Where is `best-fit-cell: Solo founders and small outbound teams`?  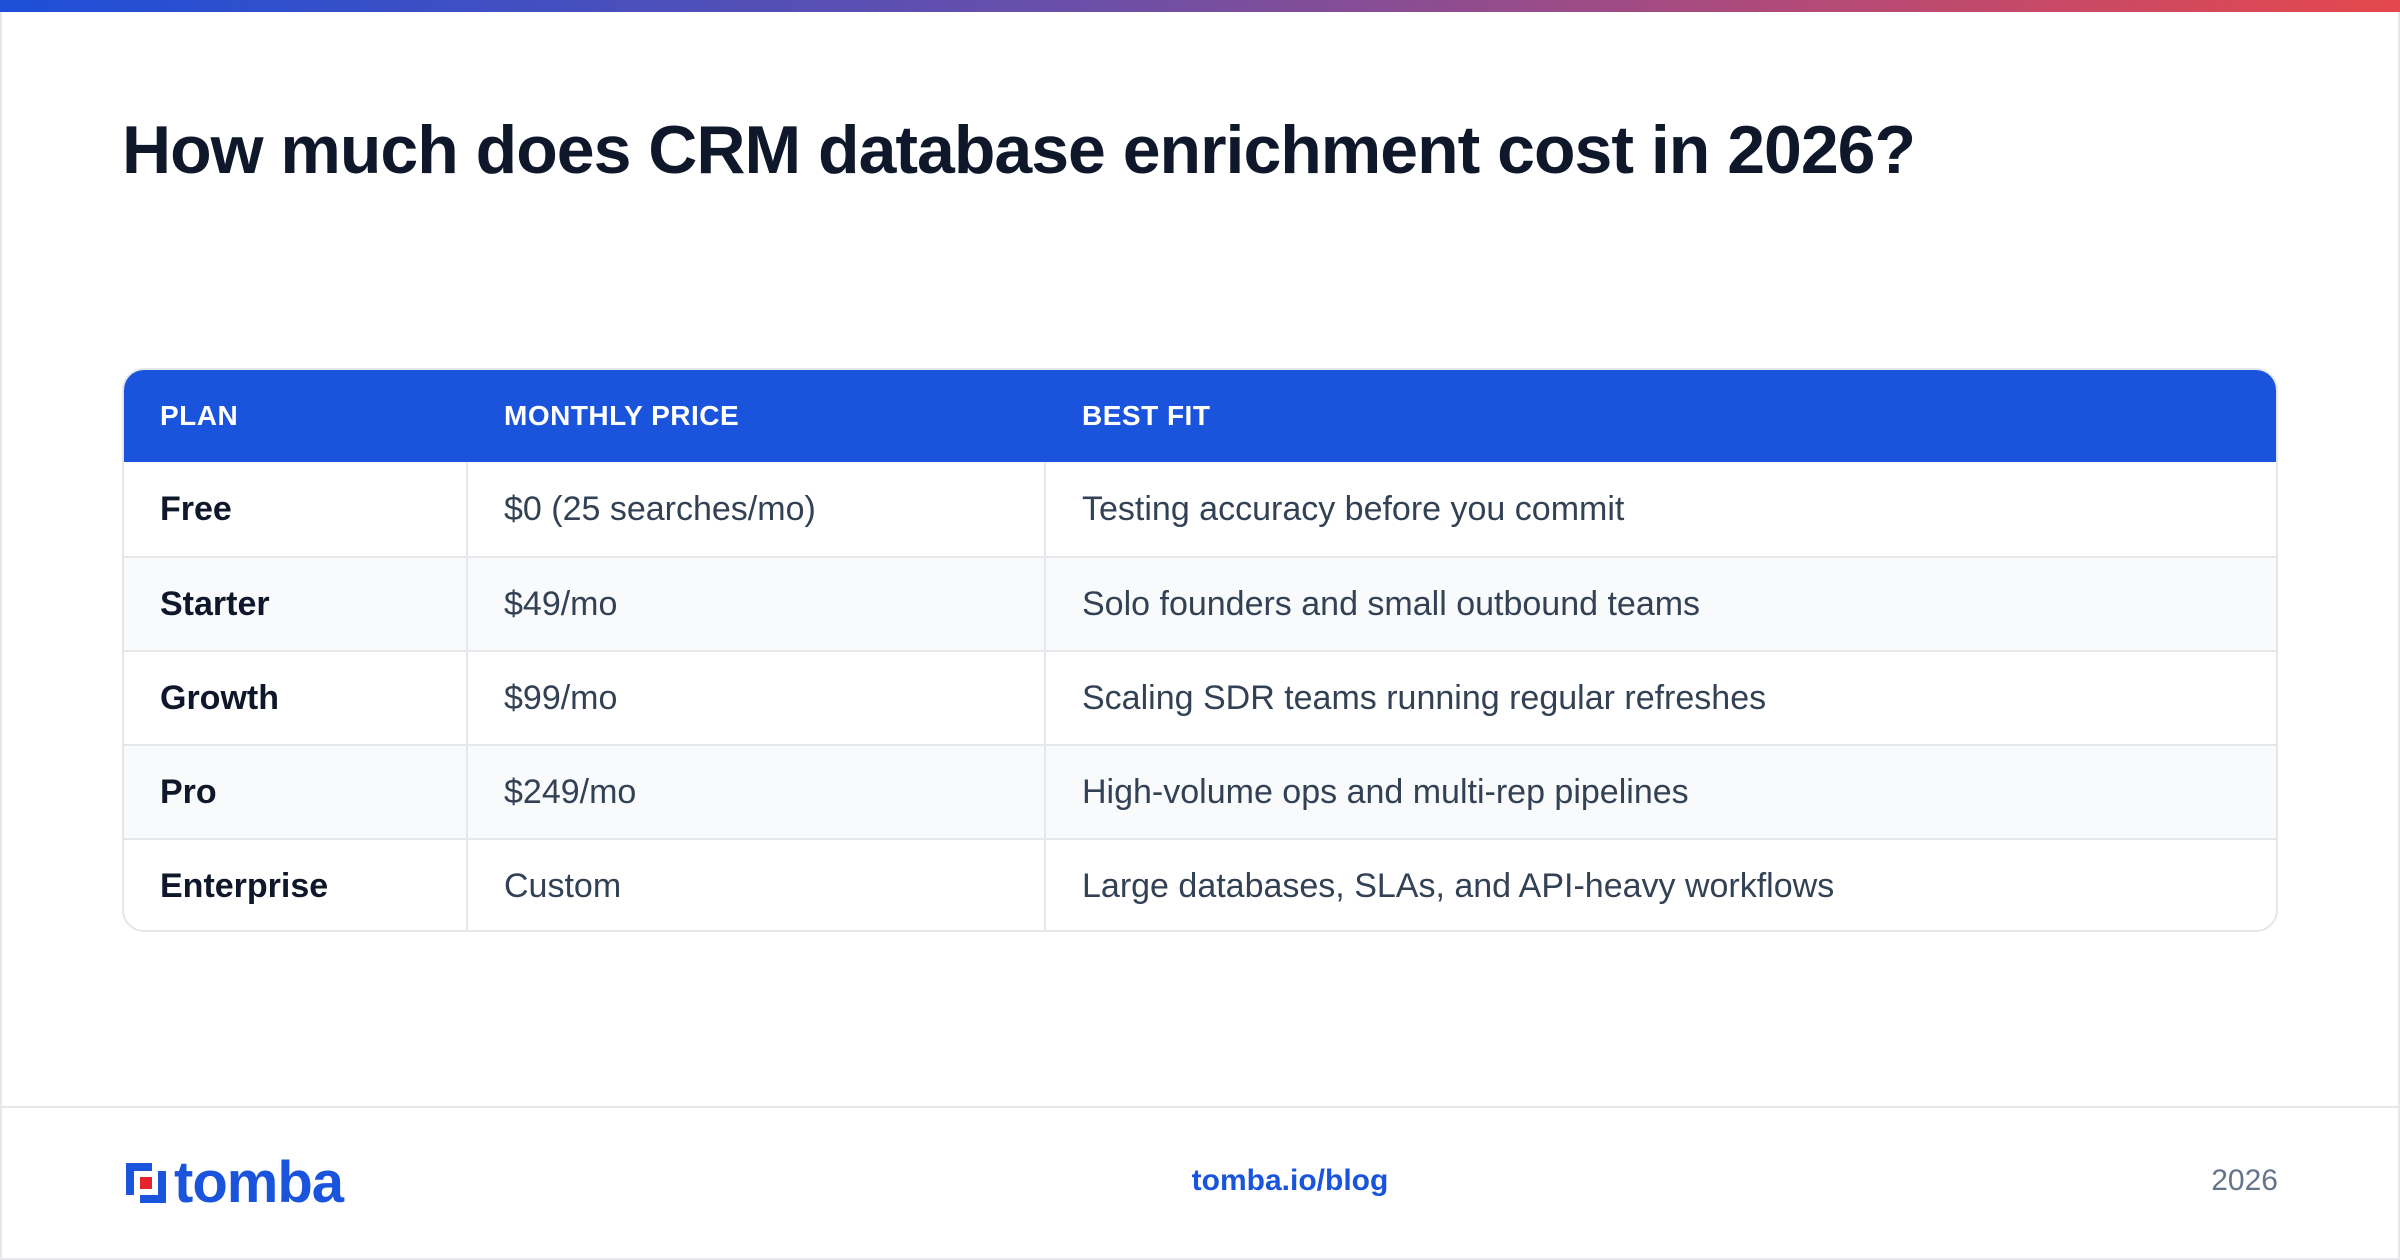 best-fit-cell: Solo founders and small outbound teams is located at coordinates (1391, 603).